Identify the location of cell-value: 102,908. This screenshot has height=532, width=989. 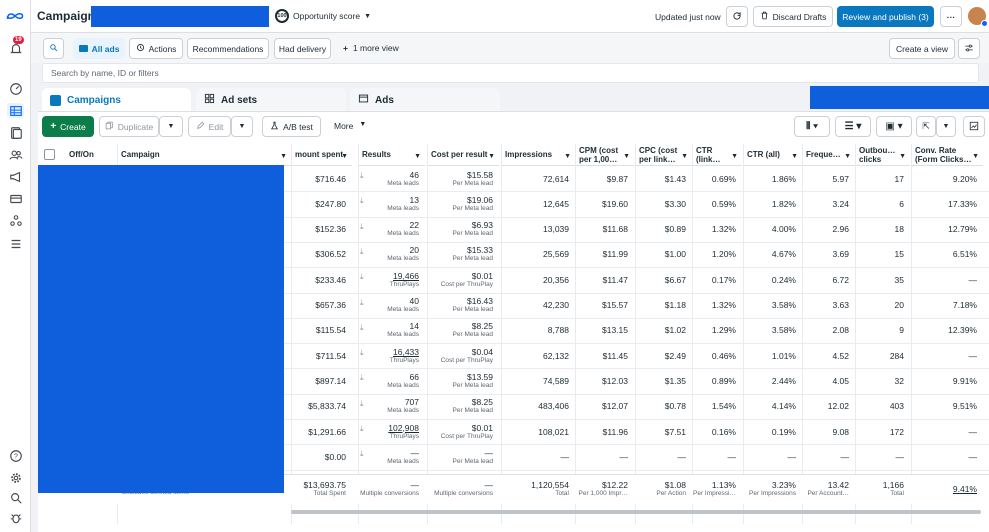
(403, 427).